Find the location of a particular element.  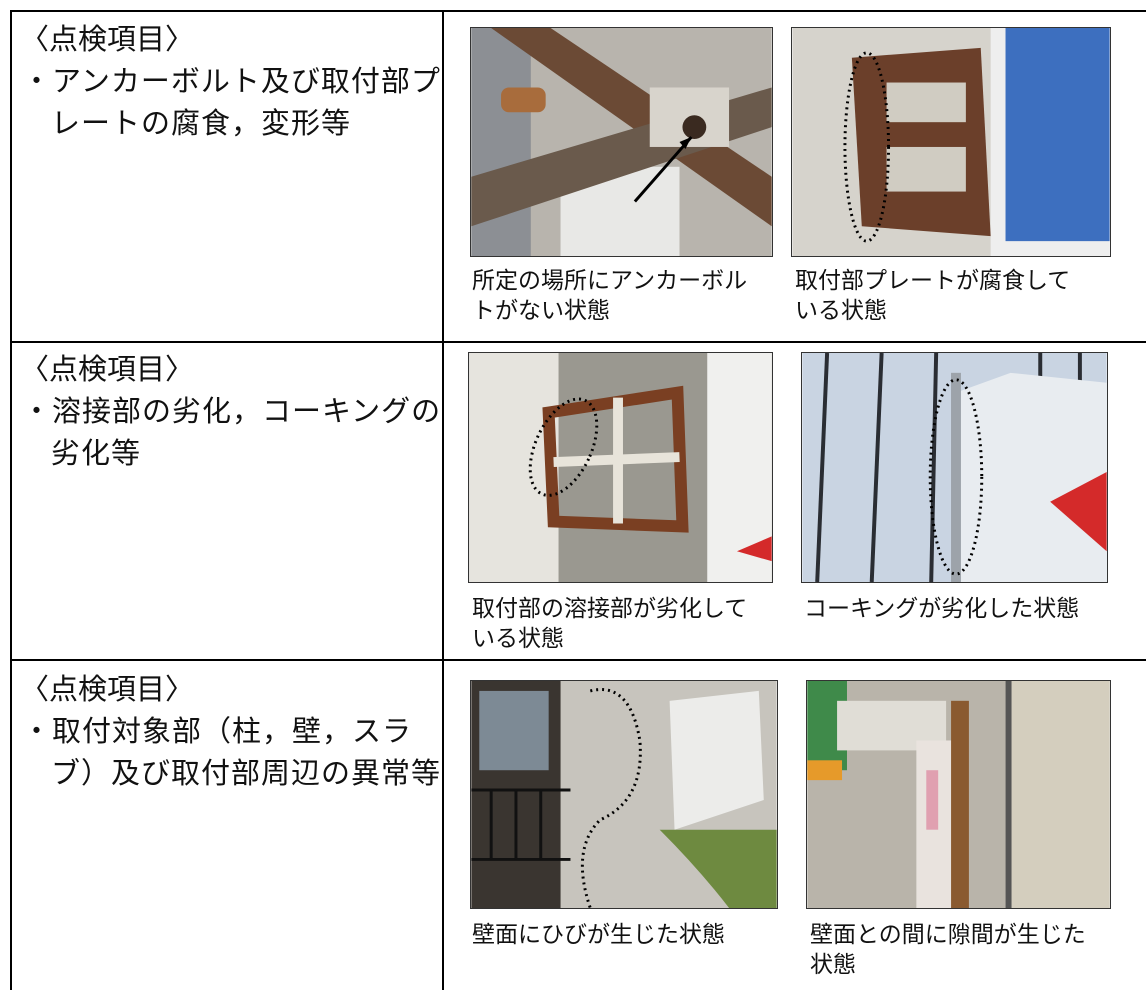

row-item: ・アンカーボルト及び取付部プレートの腐食，変形等 is located at coordinates (231, 102).